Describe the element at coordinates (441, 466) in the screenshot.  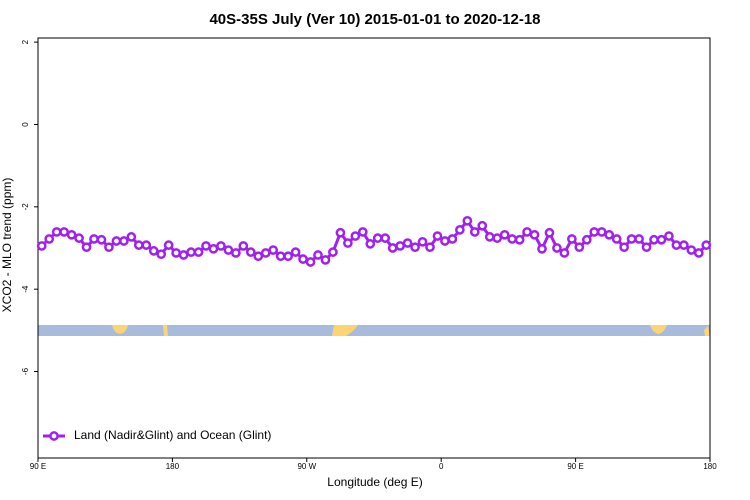
I see `x-tick-label: 0` at that location.